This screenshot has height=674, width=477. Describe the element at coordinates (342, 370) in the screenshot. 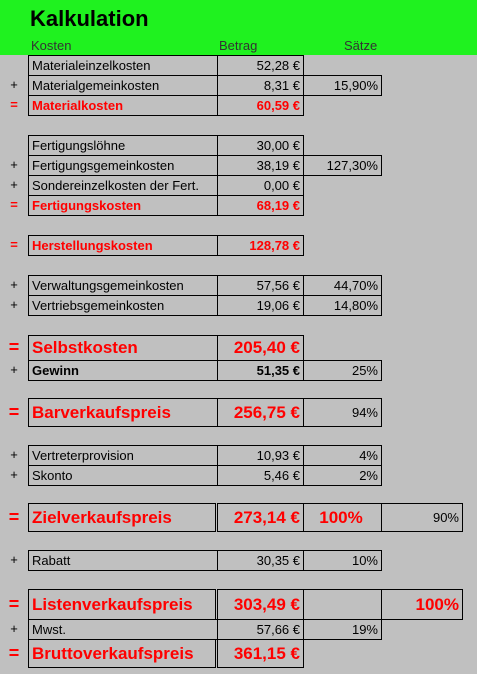

I see `row-rate: 25%` at that location.